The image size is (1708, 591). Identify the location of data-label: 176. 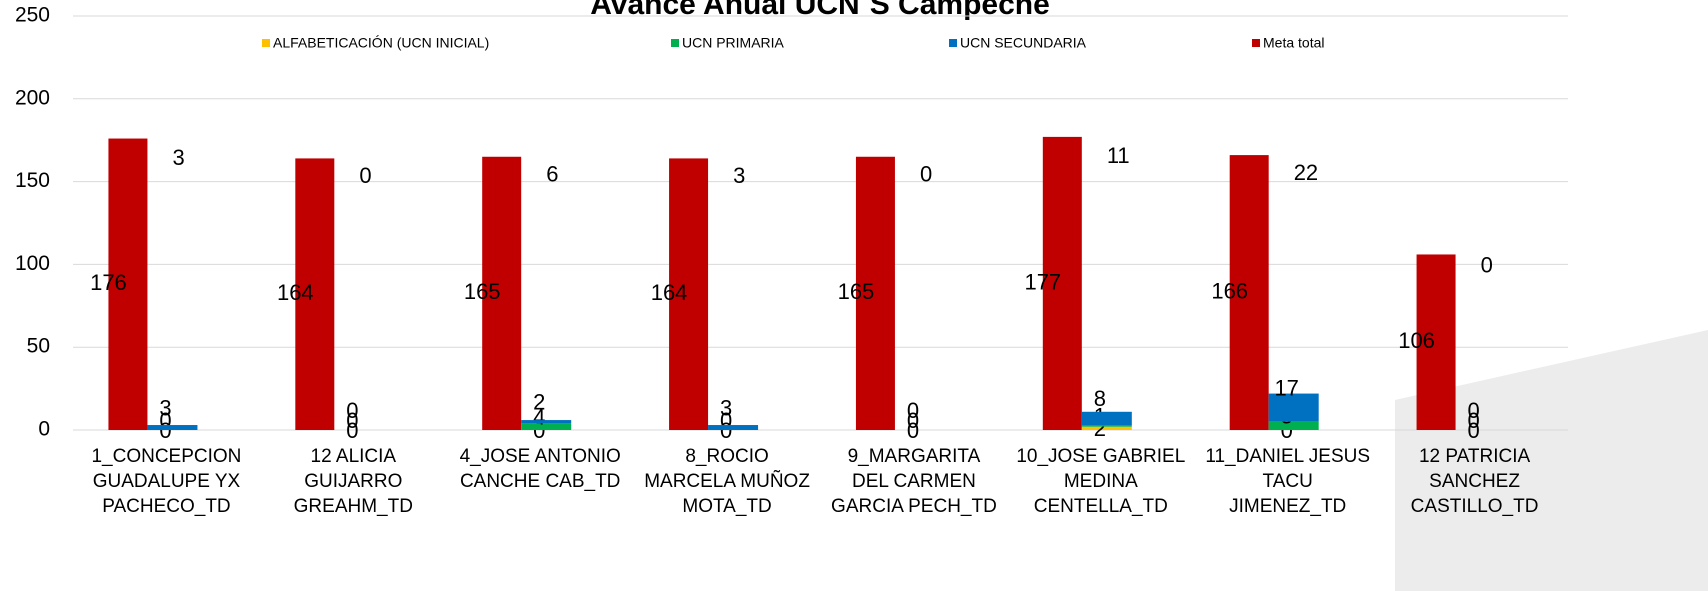
(108, 282).